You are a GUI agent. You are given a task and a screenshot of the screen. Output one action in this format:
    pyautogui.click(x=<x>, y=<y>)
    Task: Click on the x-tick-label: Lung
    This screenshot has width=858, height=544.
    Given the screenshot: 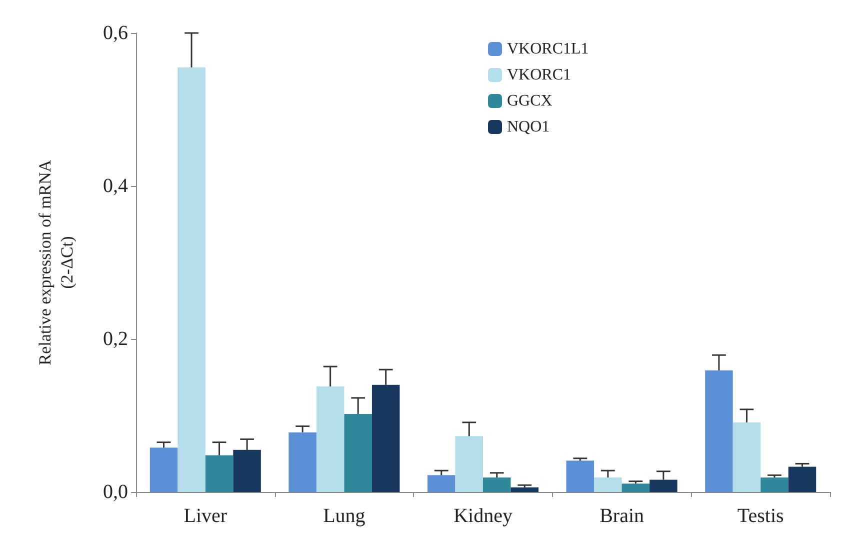 What is the action you would take?
    pyautogui.click(x=344, y=516)
    